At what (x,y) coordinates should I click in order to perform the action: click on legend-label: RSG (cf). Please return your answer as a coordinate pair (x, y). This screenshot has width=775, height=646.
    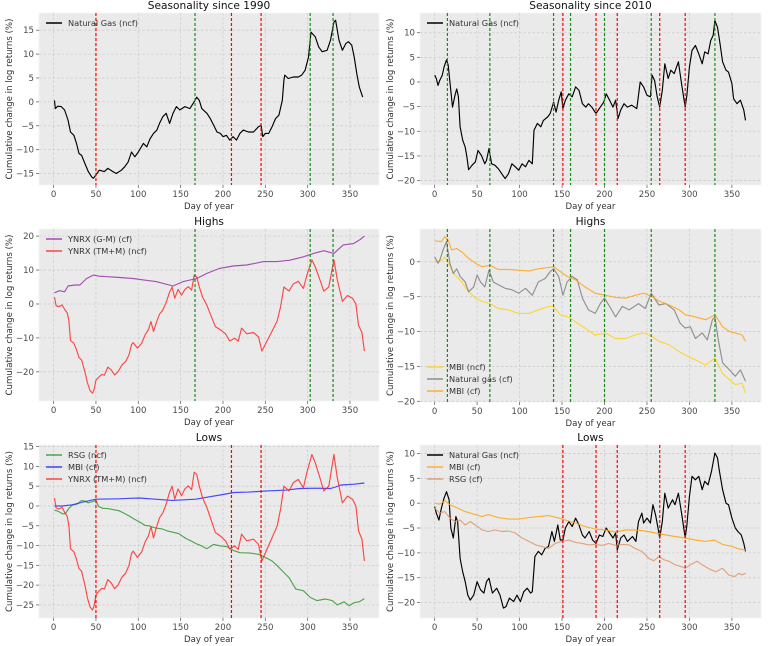
    Looking at the image, I should click on (466, 479).